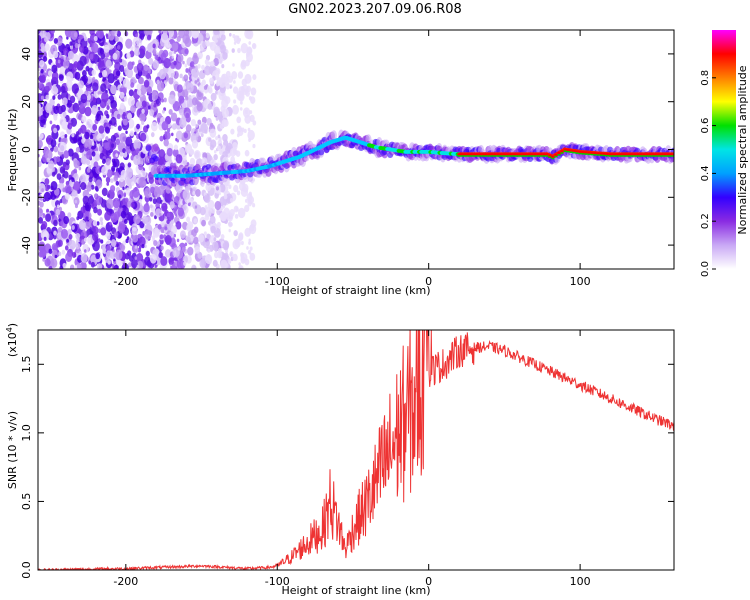 The image size is (750, 600). What do you see at coordinates (26, 502) in the screenshot?
I see `y-tick-label: 0.5` at bounding box center [26, 502].